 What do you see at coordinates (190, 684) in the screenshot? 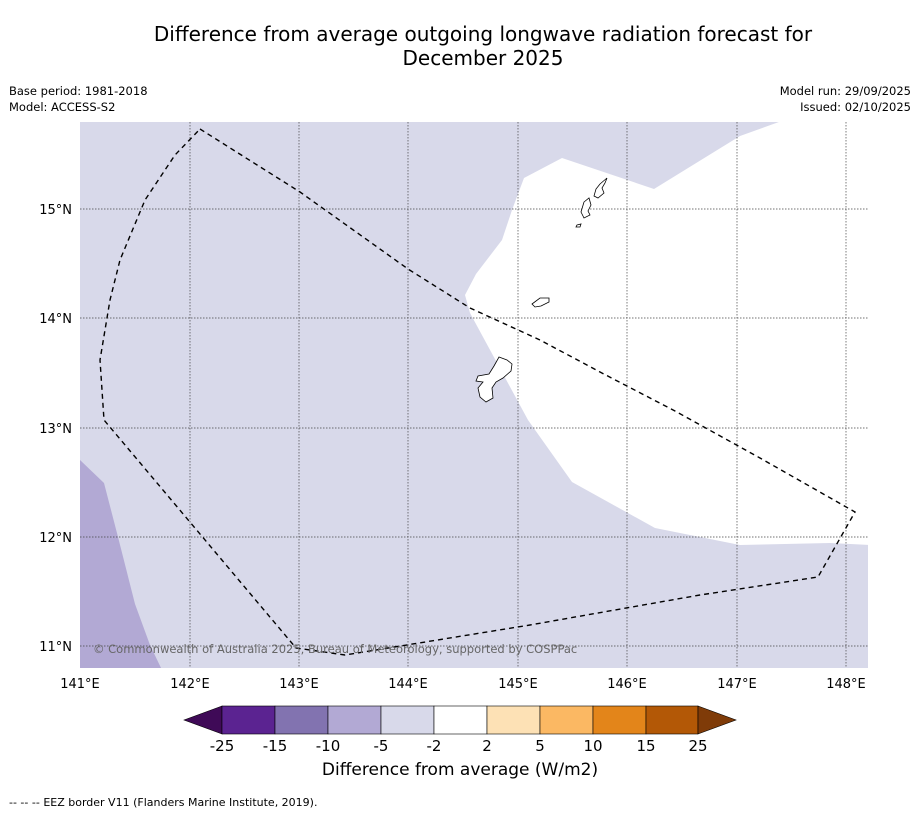
I see `lon-label: 142°E` at bounding box center [190, 684].